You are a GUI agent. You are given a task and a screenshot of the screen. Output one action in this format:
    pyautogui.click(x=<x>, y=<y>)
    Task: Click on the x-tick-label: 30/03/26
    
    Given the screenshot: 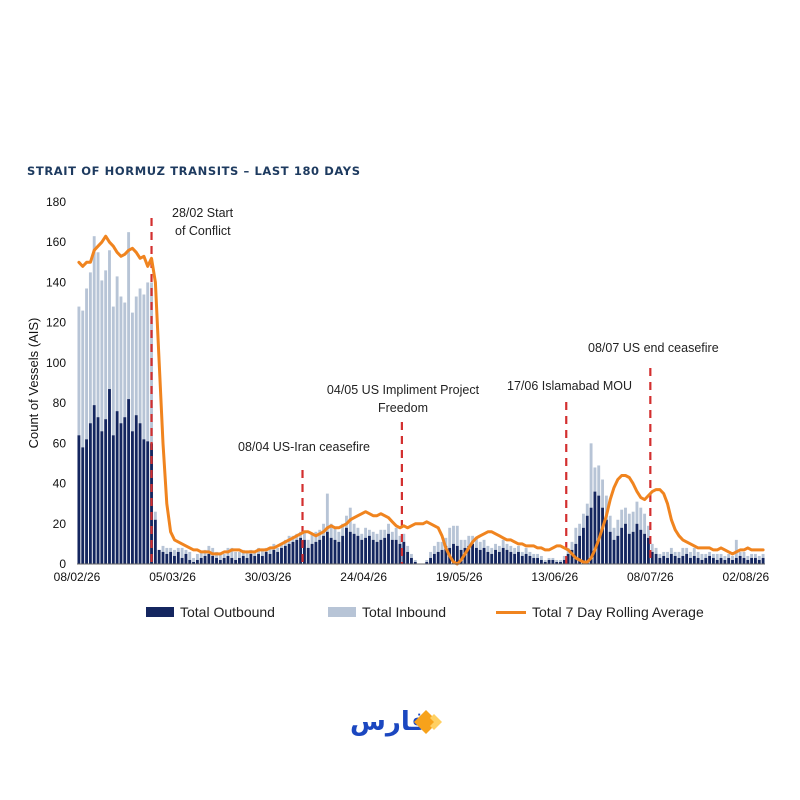 What is the action you would take?
    pyautogui.click(x=268, y=577)
    